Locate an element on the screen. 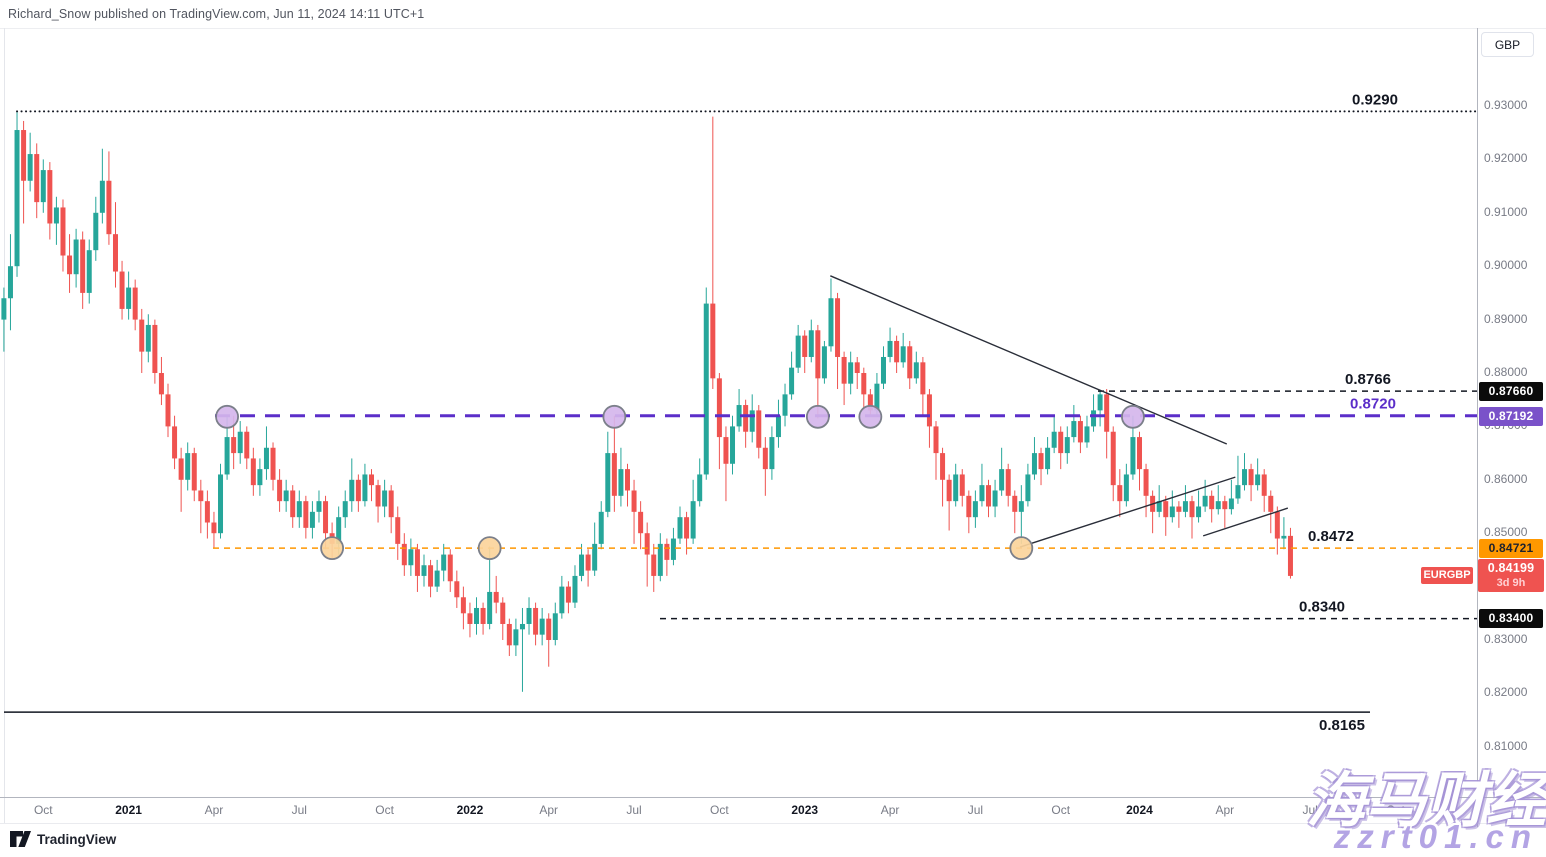 The width and height of the screenshot is (1546, 857). tradingview-logo: TradingView is located at coordinates (63, 839).